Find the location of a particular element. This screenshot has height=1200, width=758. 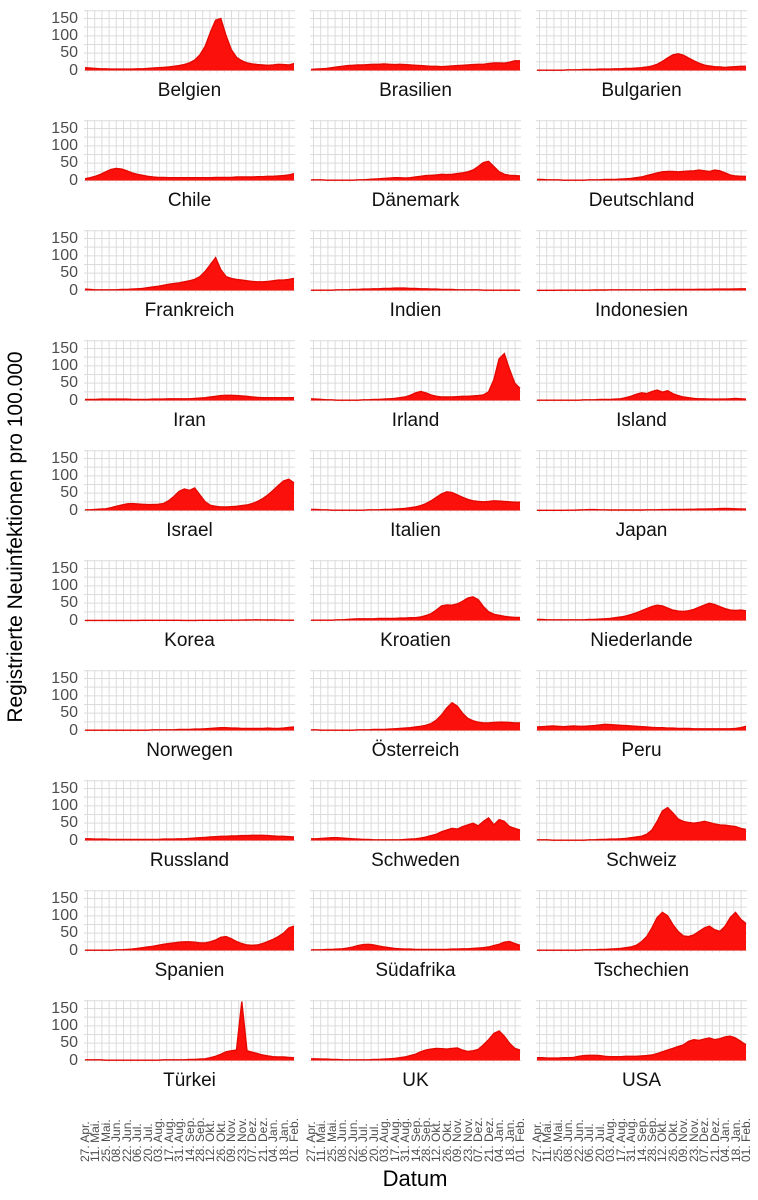

facet-label: Korea is located at coordinates (189, 640).